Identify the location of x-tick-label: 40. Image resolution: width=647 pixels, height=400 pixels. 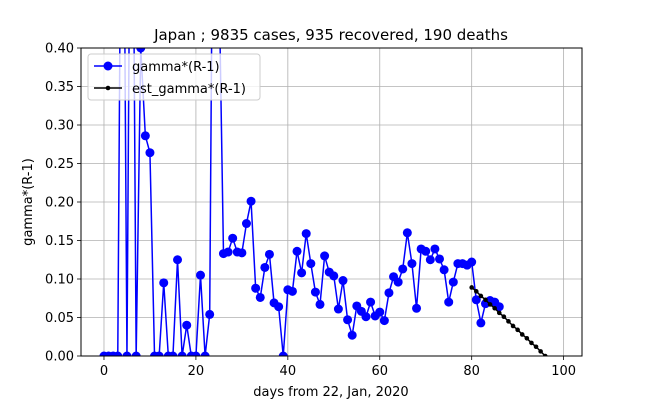
(288, 371).